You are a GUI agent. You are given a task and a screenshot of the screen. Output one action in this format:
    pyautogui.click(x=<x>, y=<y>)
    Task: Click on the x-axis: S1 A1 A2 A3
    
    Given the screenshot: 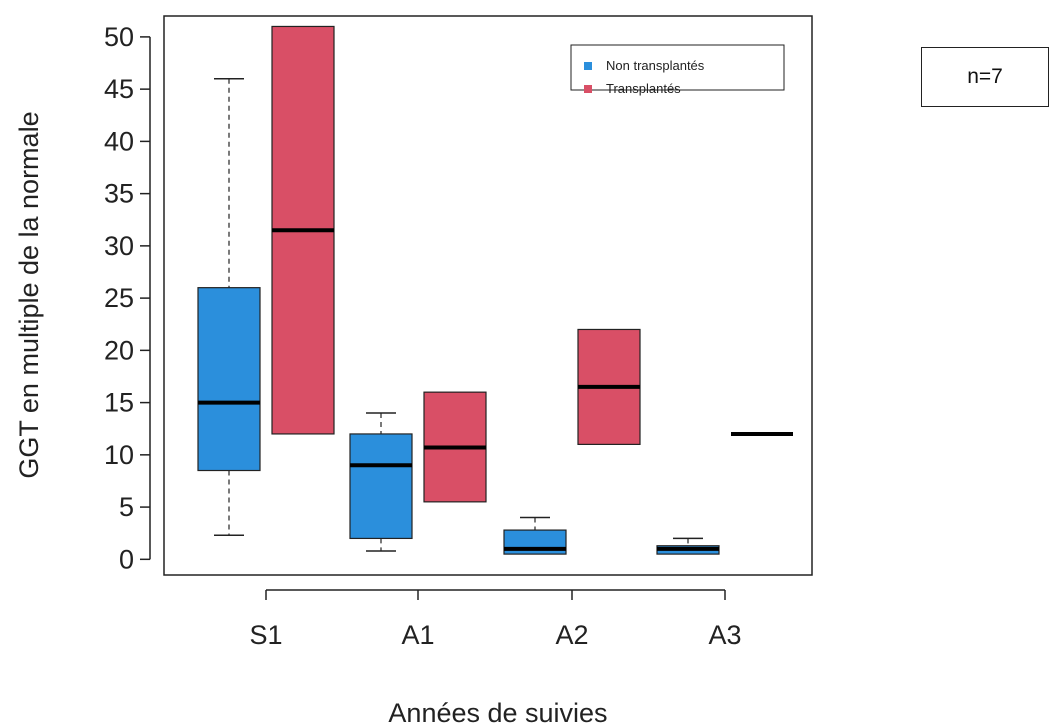 What is the action you would take?
    pyautogui.click(x=495, y=619)
    